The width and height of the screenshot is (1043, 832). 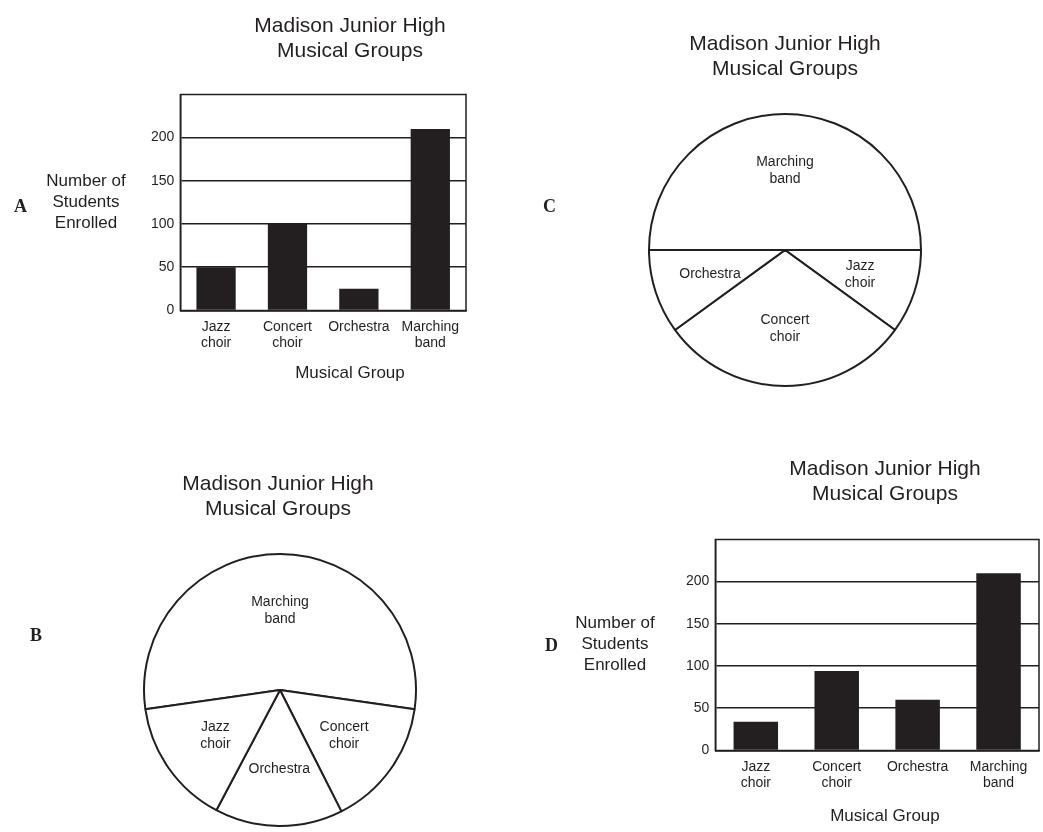 I want to click on text: B, so click(x=36, y=635).